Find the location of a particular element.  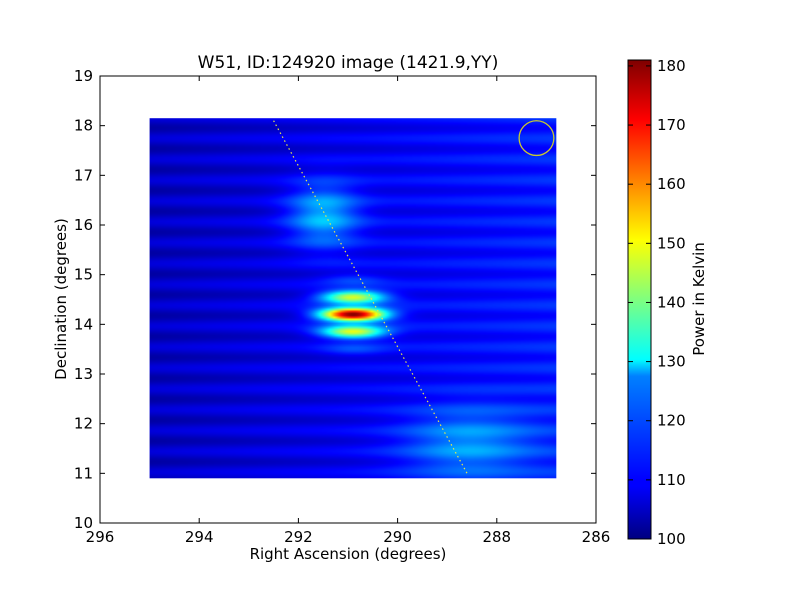

x-axis-label: Right Ascension (degrees) is located at coordinates (348, 554).